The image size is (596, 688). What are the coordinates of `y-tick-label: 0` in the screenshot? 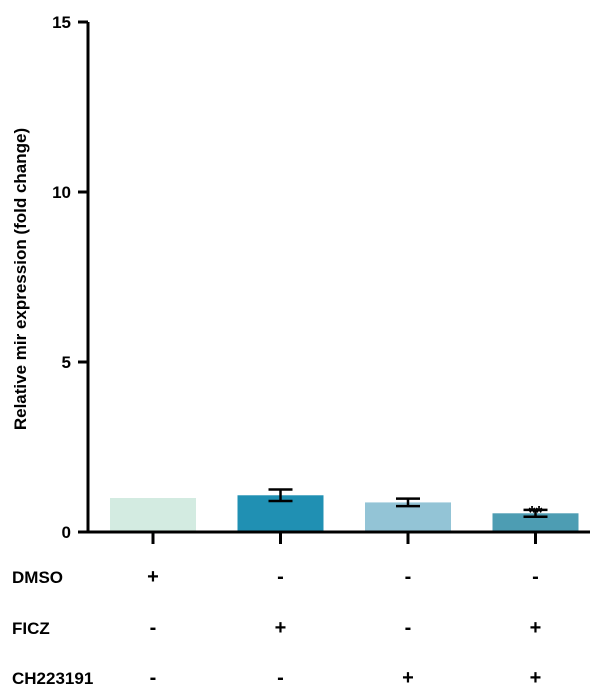 It's located at (66, 532).